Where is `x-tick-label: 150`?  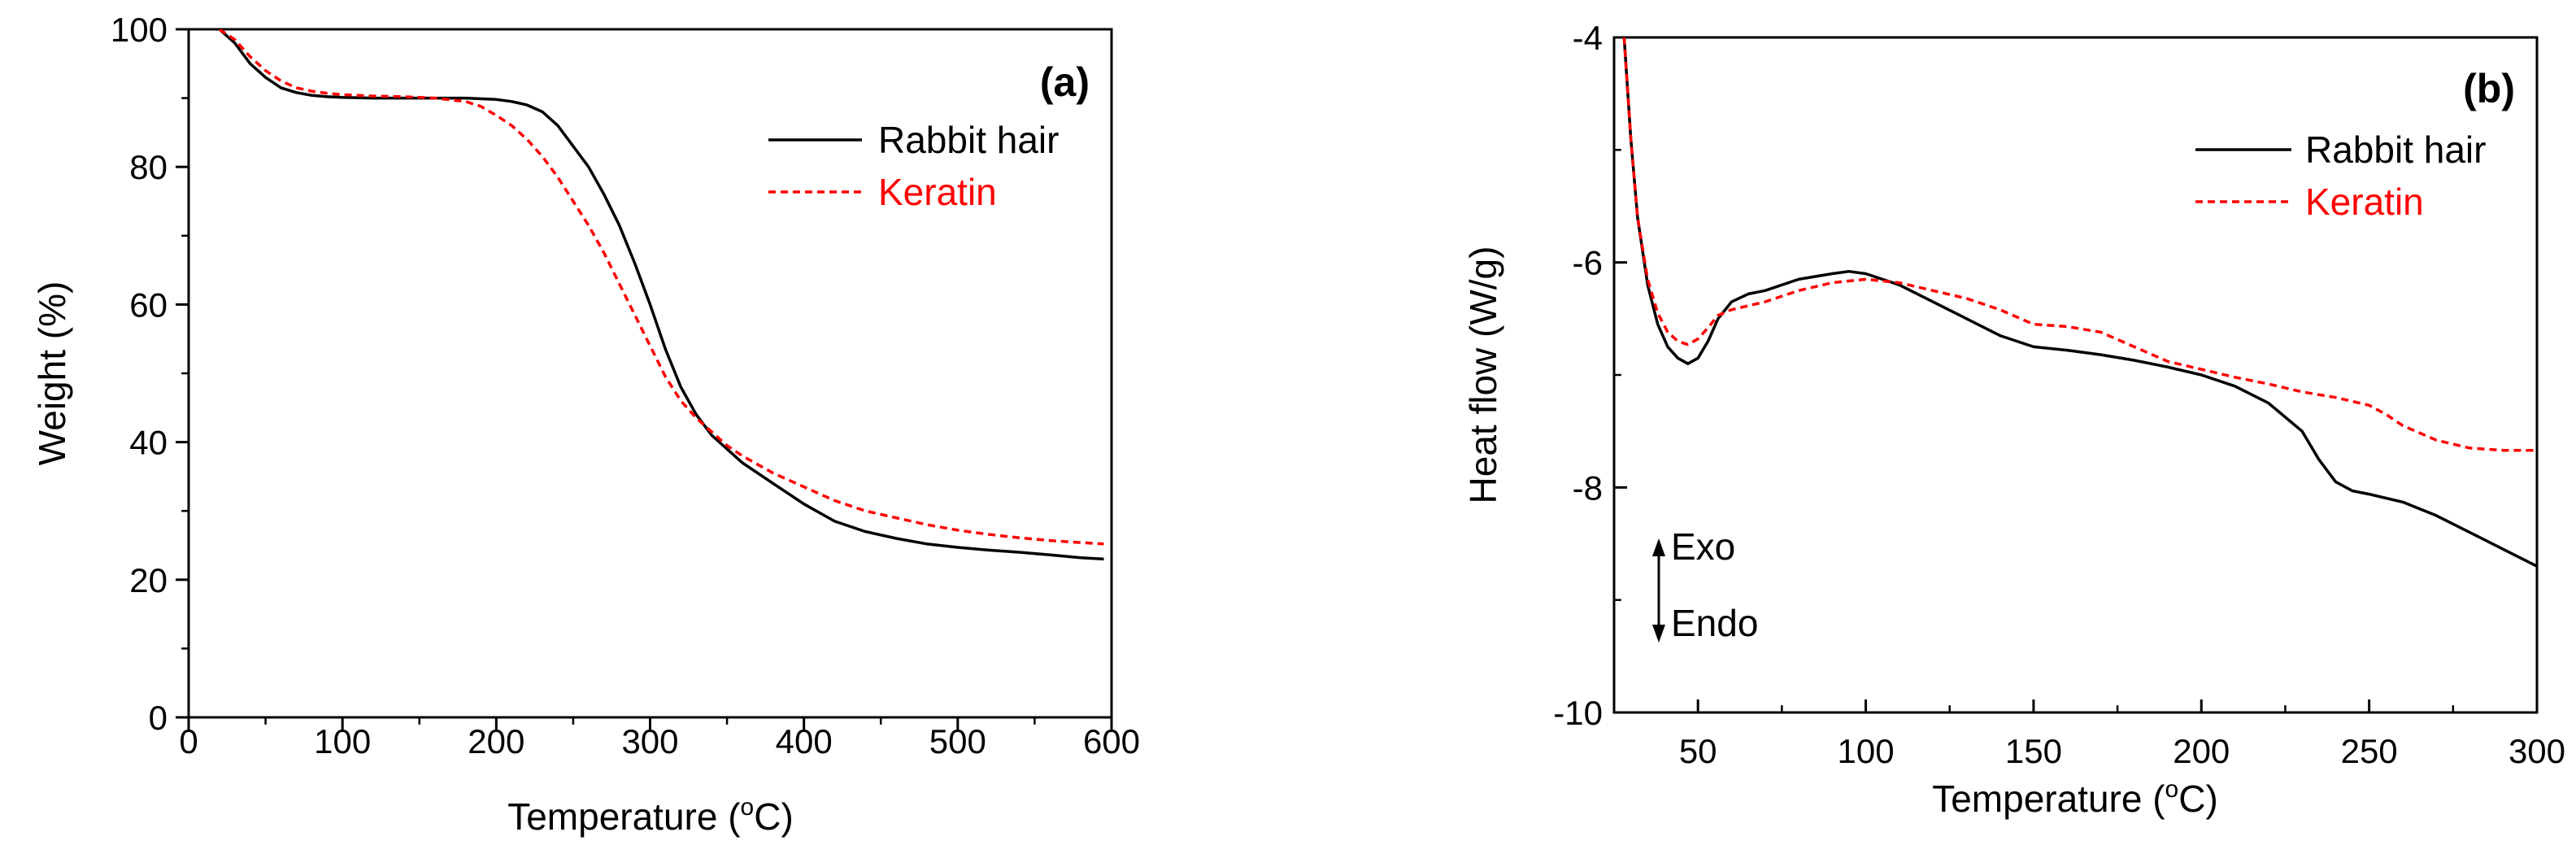
x-tick-label: 150 is located at coordinates (2034, 751).